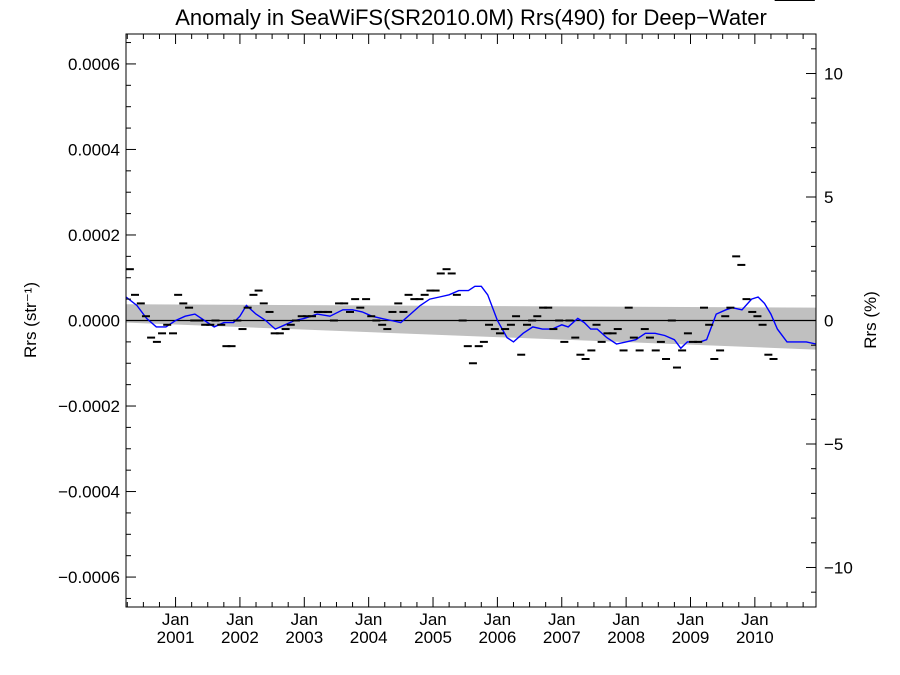  I want to click on uncertainty-band, so click(471, 327).